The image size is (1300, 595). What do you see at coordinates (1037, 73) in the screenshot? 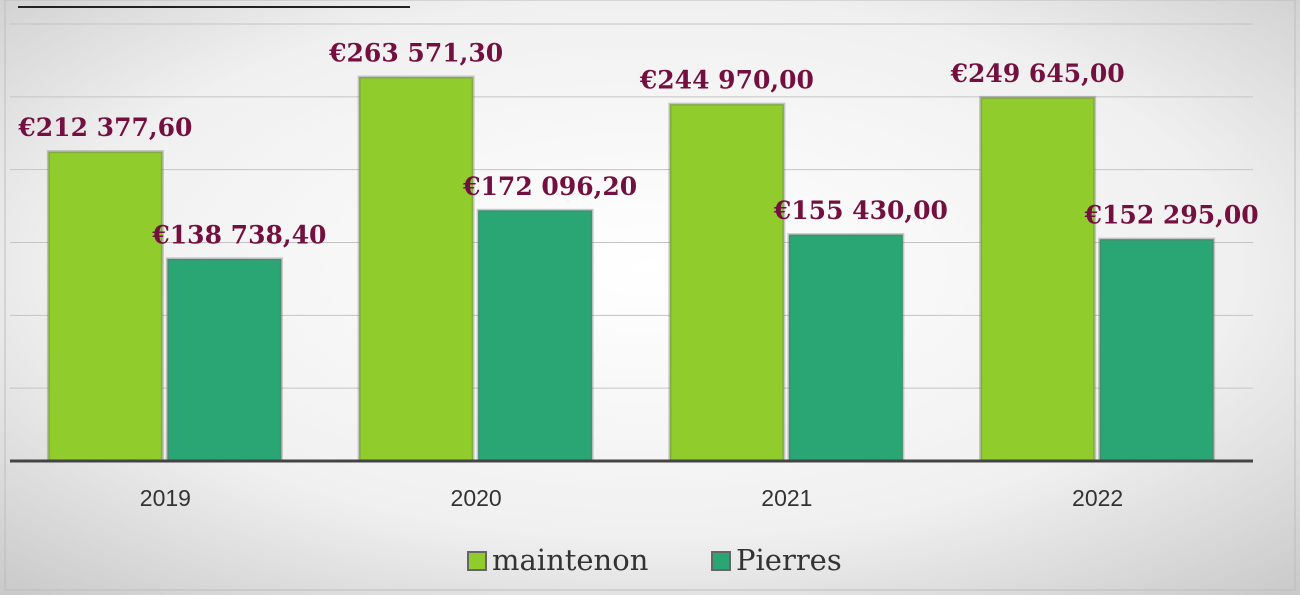
I see `value-label: €249 645,00` at bounding box center [1037, 73].